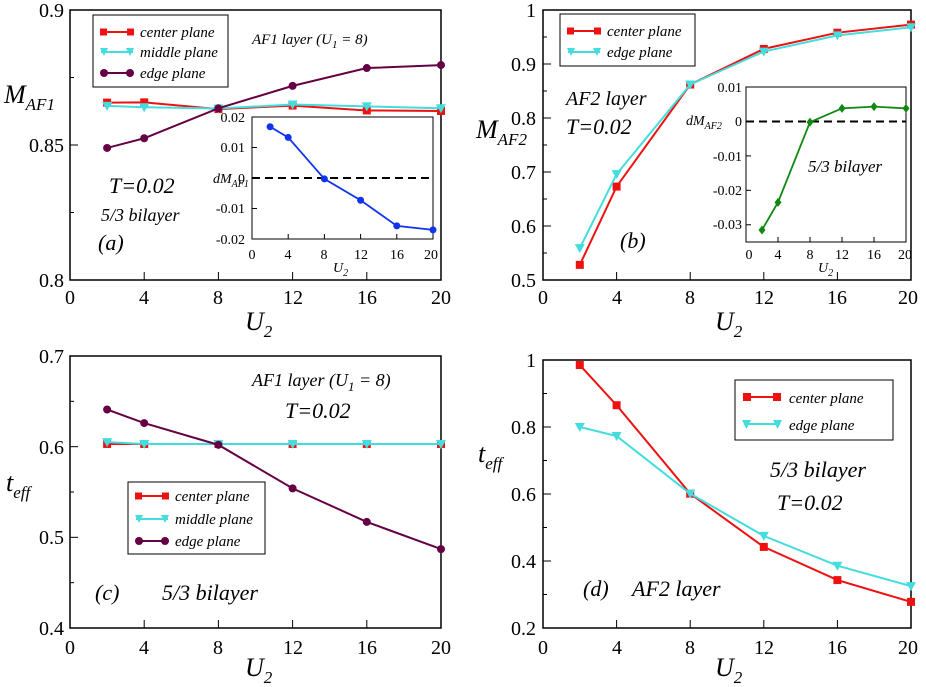  Describe the element at coordinates (29, 97) in the screenshot. I see `y-axis-label: MAF1` at that location.